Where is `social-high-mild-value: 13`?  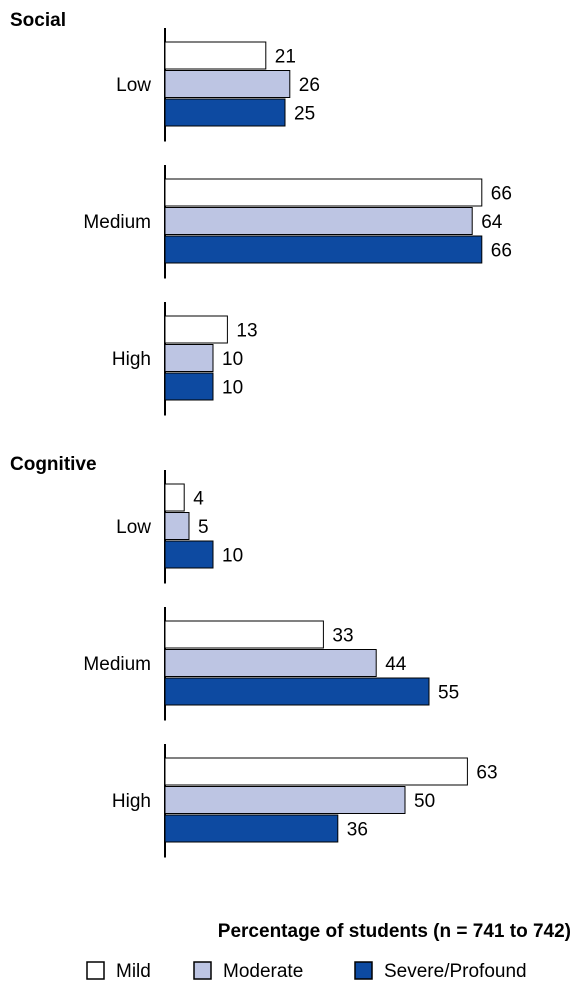
social-high-mild-value: 13 is located at coordinates (246, 331).